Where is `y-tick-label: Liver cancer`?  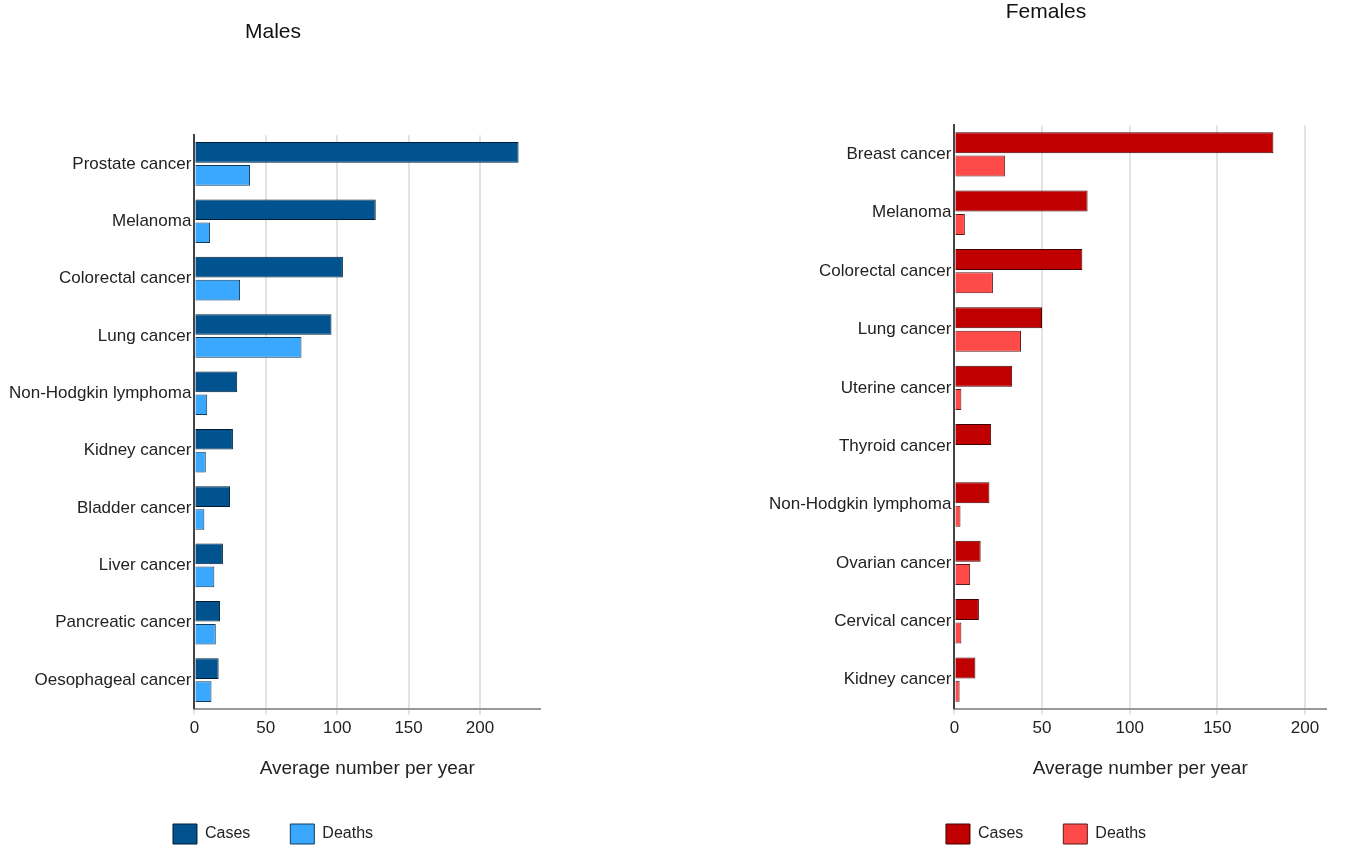
y-tick-label: Liver cancer is located at coordinates (145, 565).